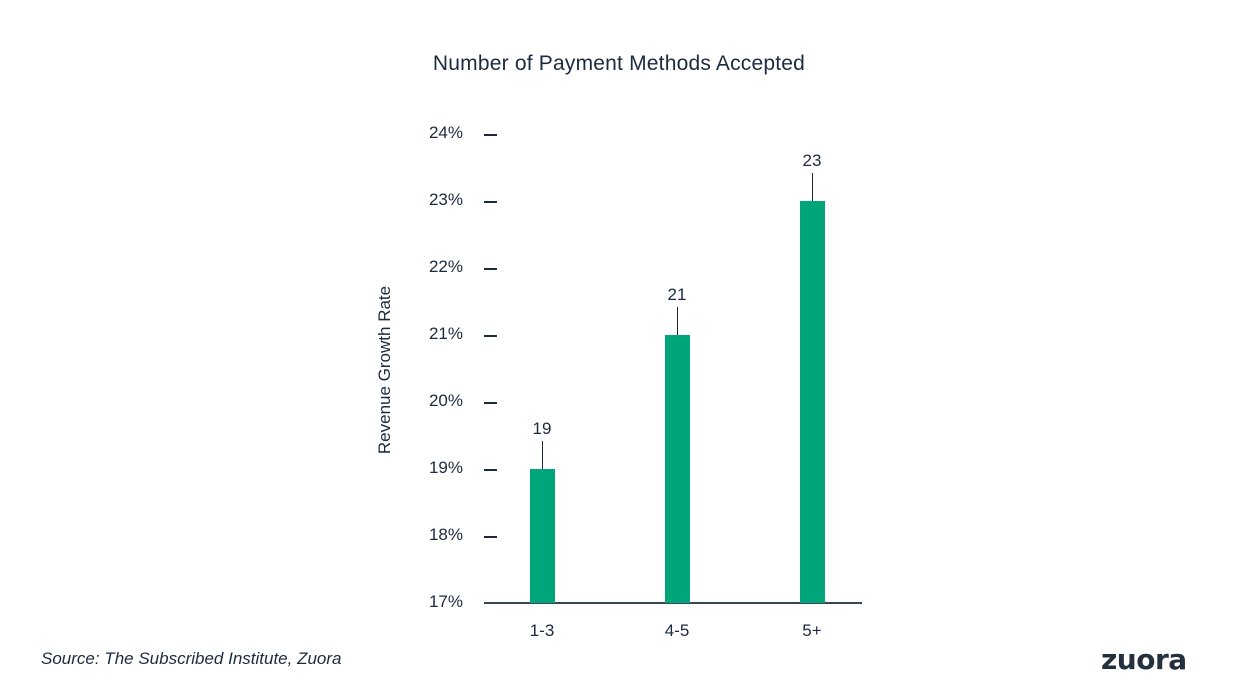  What do you see at coordinates (445, 601) in the screenshot?
I see `y-tick-label: 17%` at bounding box center [445, 601].